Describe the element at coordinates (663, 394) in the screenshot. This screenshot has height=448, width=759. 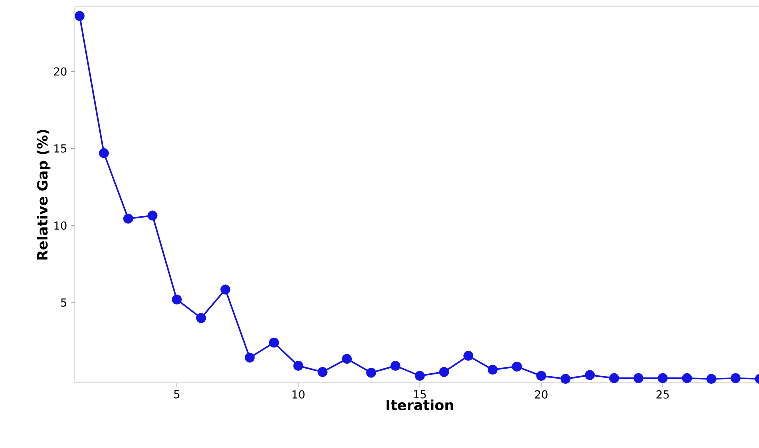
I see `x-tick-label: 25` at that location.